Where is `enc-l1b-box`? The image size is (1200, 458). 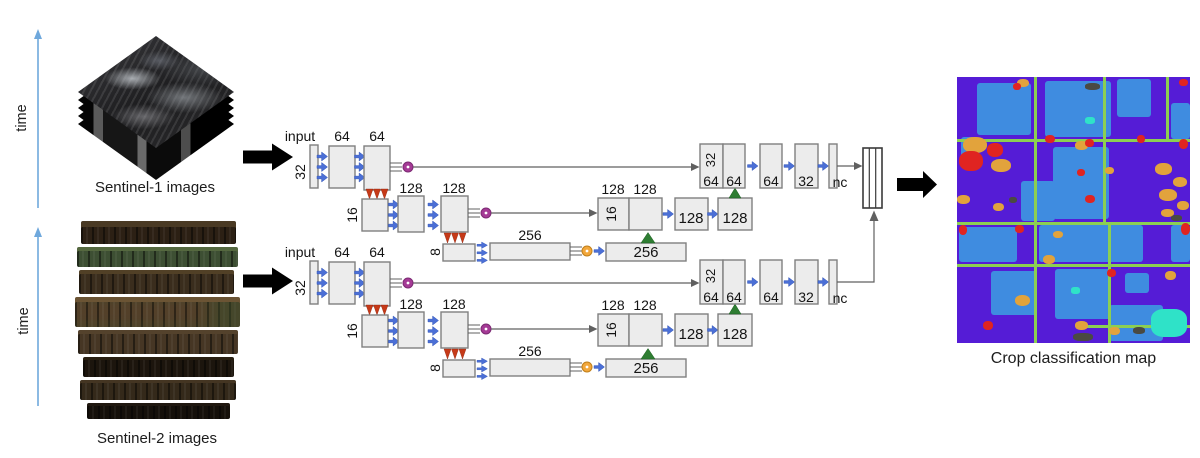 enc-l1b-box is located at coordinates (377, 284).